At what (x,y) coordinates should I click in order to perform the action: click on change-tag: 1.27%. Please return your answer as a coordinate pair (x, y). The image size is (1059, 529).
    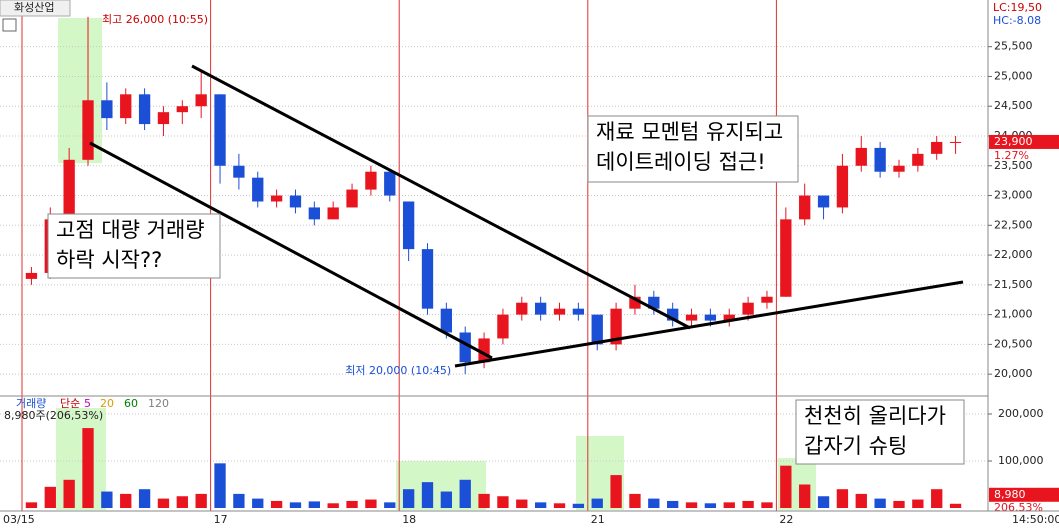
    Looking at the image, I should click on (1011, 155).